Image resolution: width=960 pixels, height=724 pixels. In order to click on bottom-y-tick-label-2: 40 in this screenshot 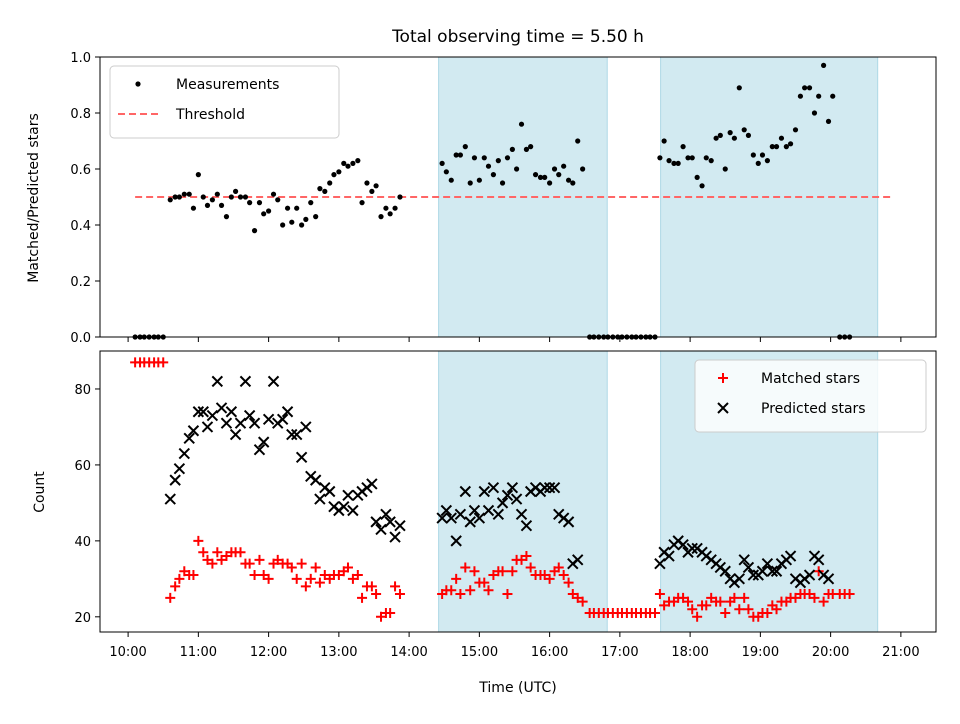, I will do `click(82, 542)`.